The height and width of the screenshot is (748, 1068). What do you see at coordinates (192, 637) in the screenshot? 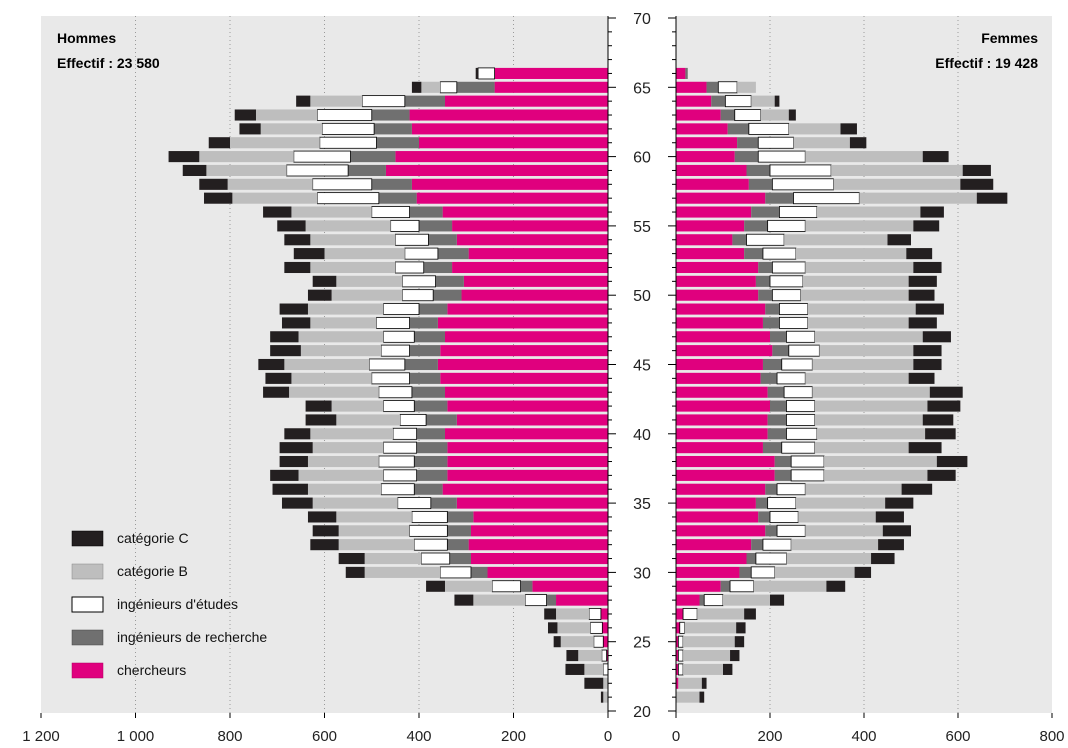
I see `legend-label-ingenieurs-recherche: ingénieurs de recherche` at bounding box center [192, 637].